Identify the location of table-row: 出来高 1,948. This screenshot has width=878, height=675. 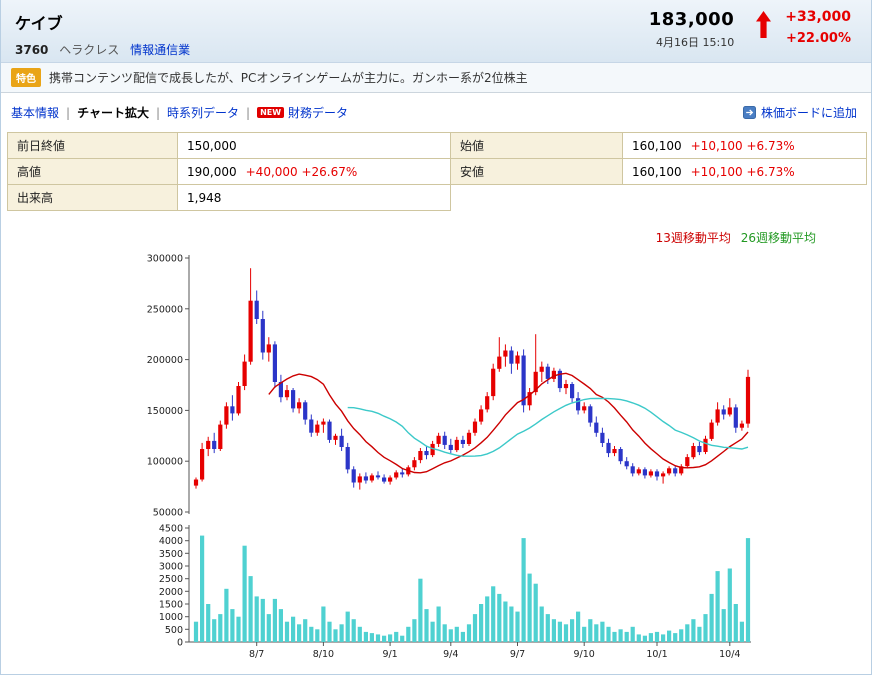
(437, 197).